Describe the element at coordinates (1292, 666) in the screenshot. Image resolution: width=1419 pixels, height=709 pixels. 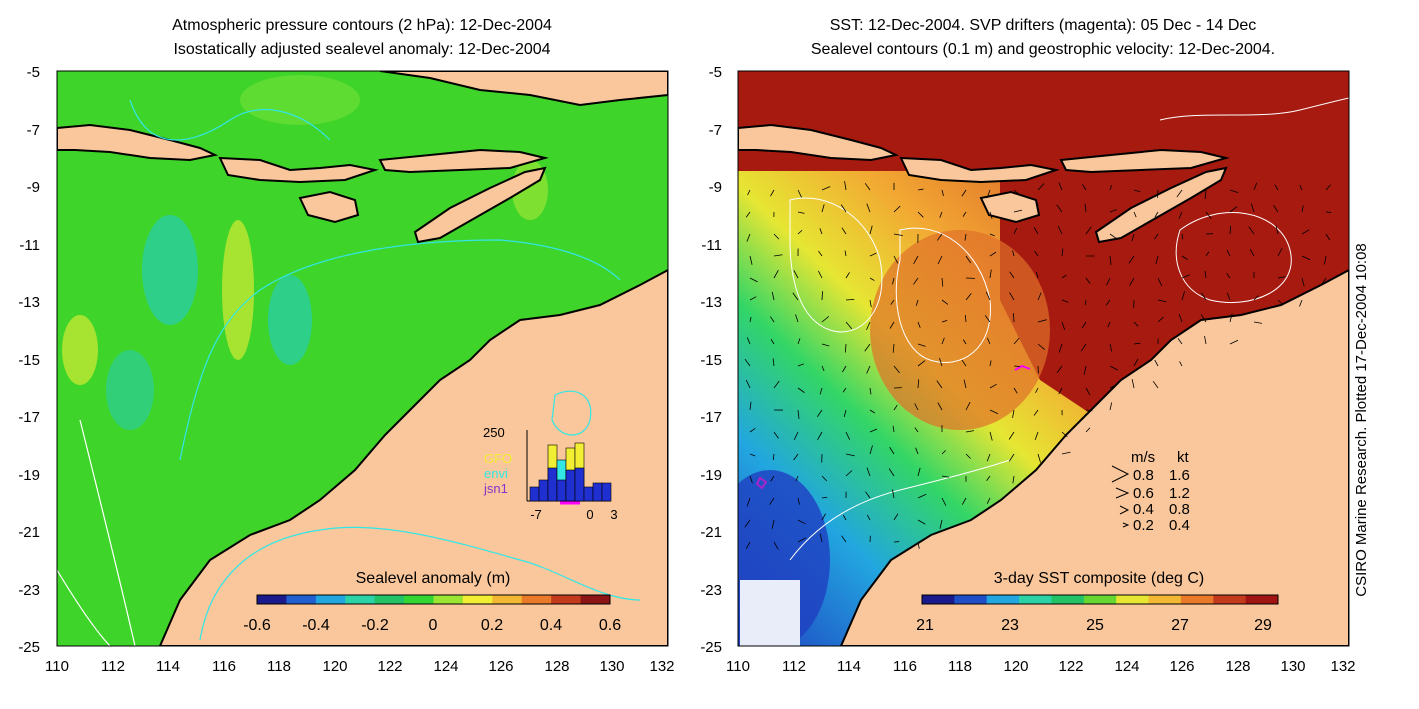
I see `right-x-tick-label: 130` at that location.